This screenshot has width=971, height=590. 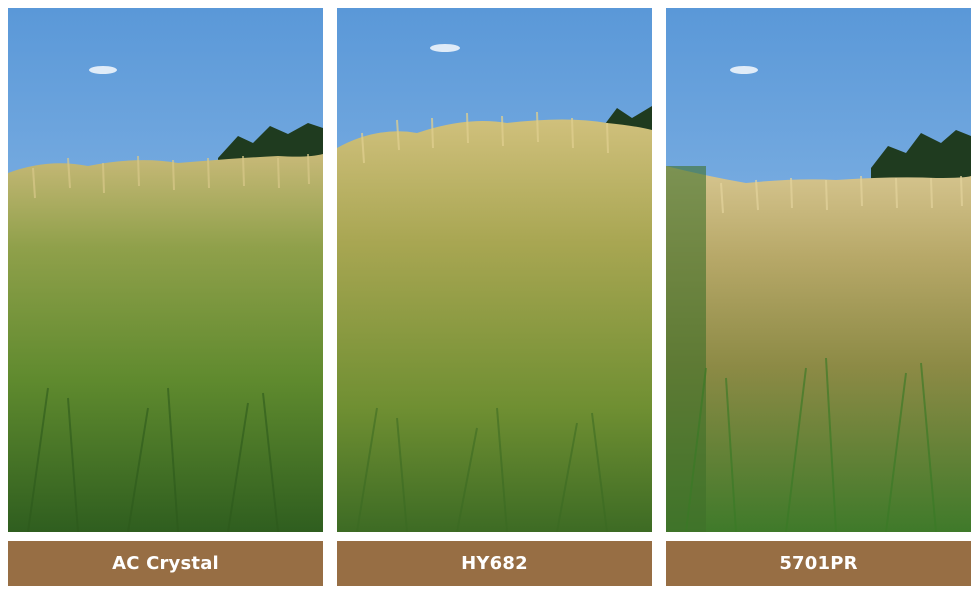 What do you see at coordinates (494, 563) in the screenshot?
I see `variety-label: HY682` at bounding box center [494, 563].